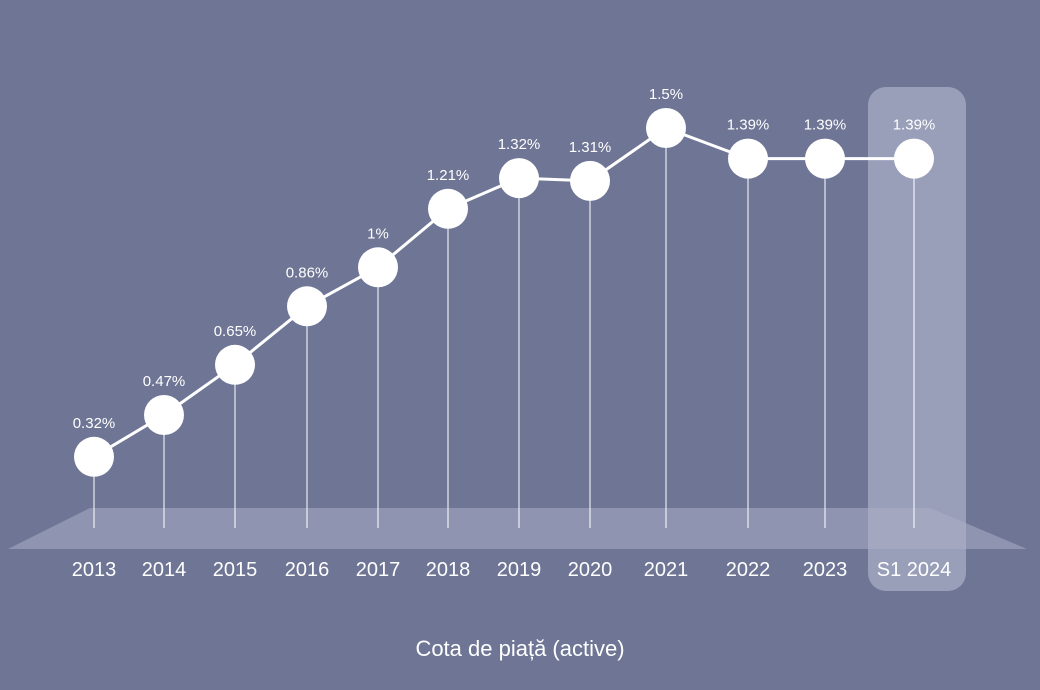 This screenshot has width=1040, height=690. What do you see at coordinates (914, 570) in the screenshot?
I see `x-tick-label: S1 2024` at bounding box center [914, 570].